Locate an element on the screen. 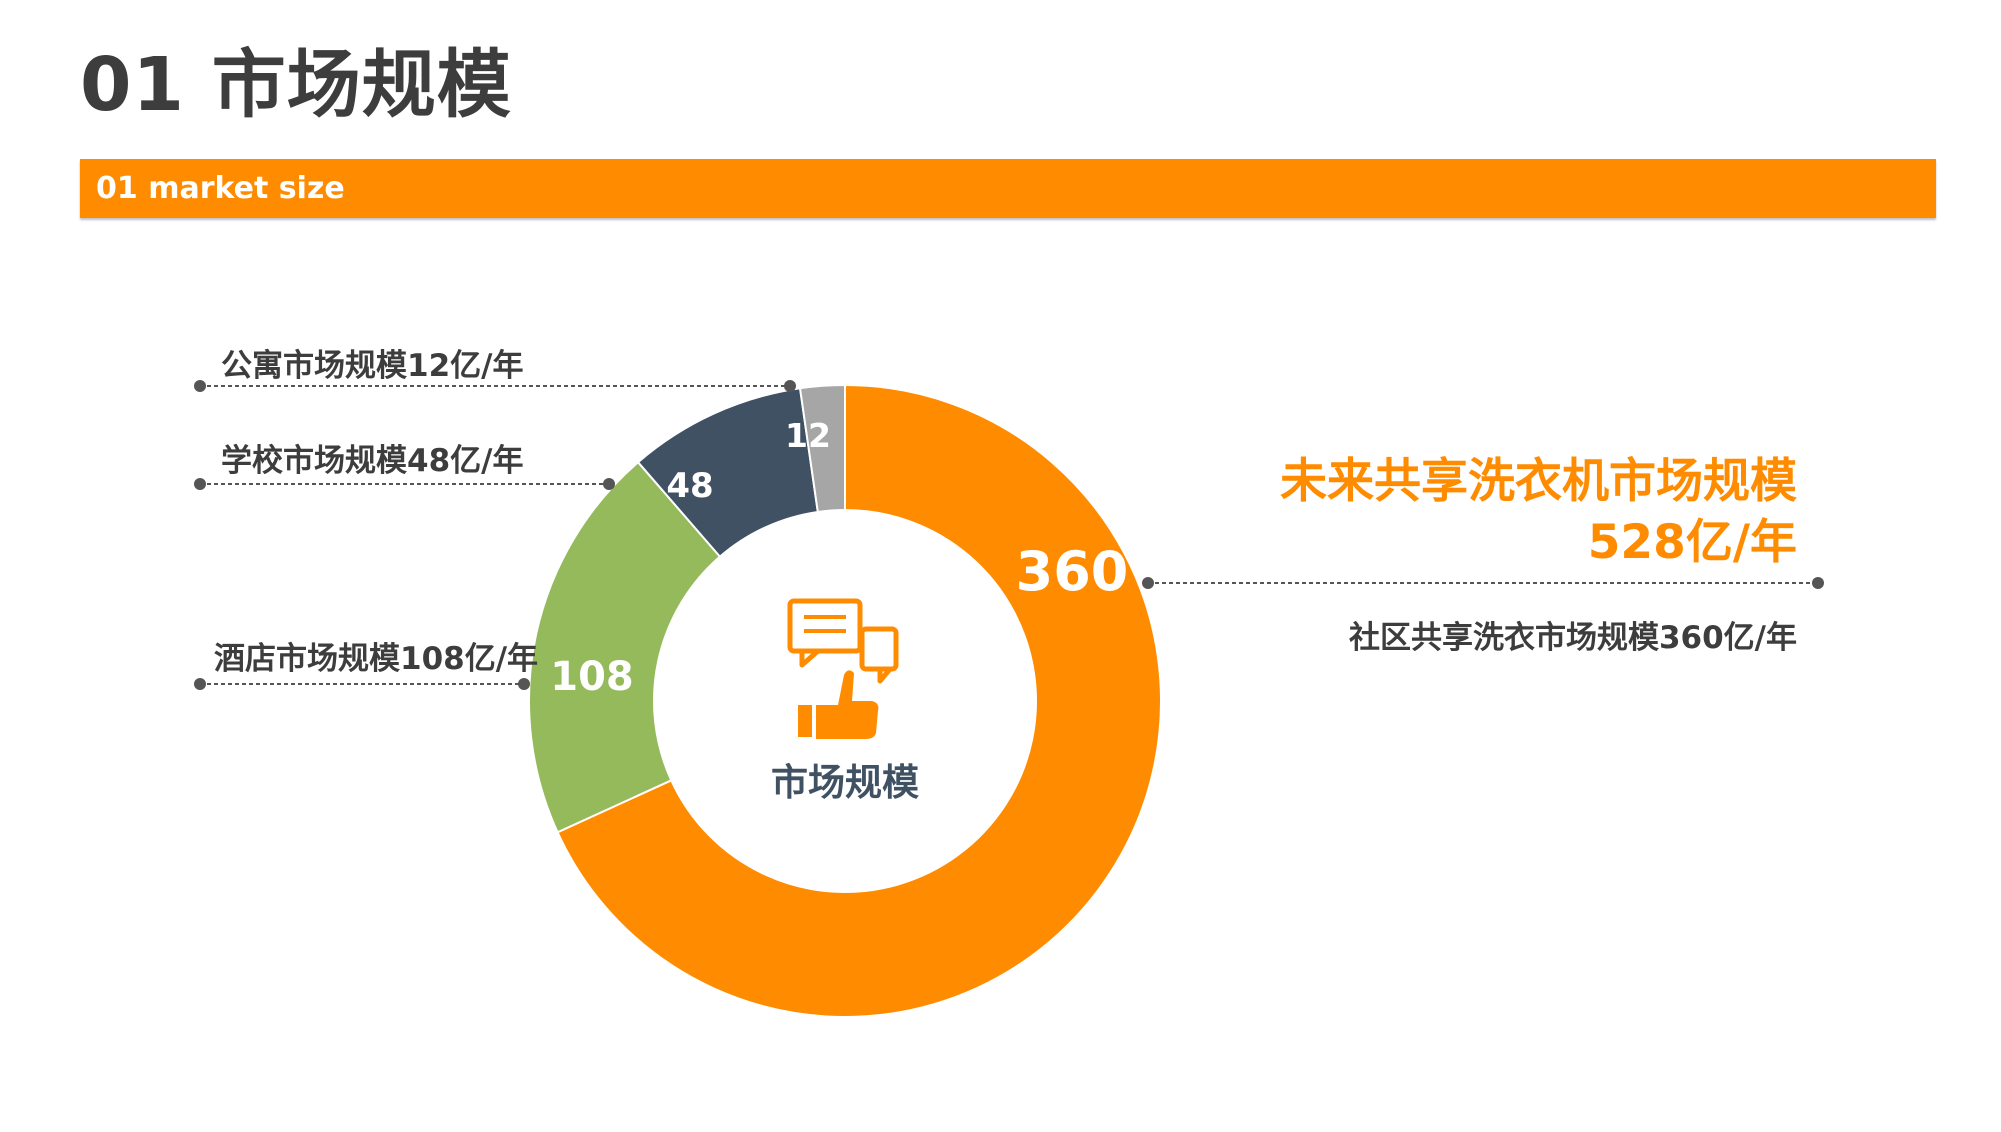  callout-school: 学校市场规模48亿/年 is located at coordinates (372, 461).